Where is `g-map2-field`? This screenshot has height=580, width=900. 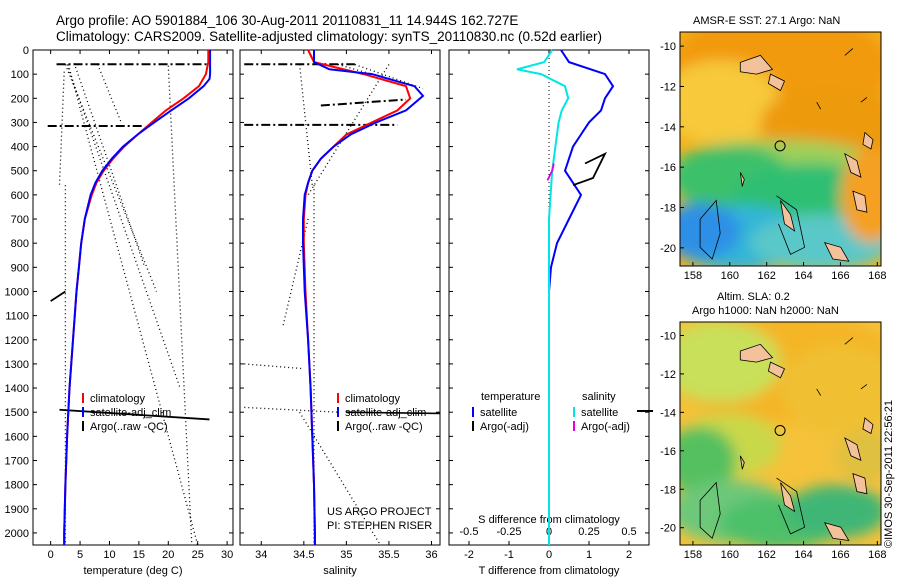
g-map2-field is located at coordinates (780, 433).